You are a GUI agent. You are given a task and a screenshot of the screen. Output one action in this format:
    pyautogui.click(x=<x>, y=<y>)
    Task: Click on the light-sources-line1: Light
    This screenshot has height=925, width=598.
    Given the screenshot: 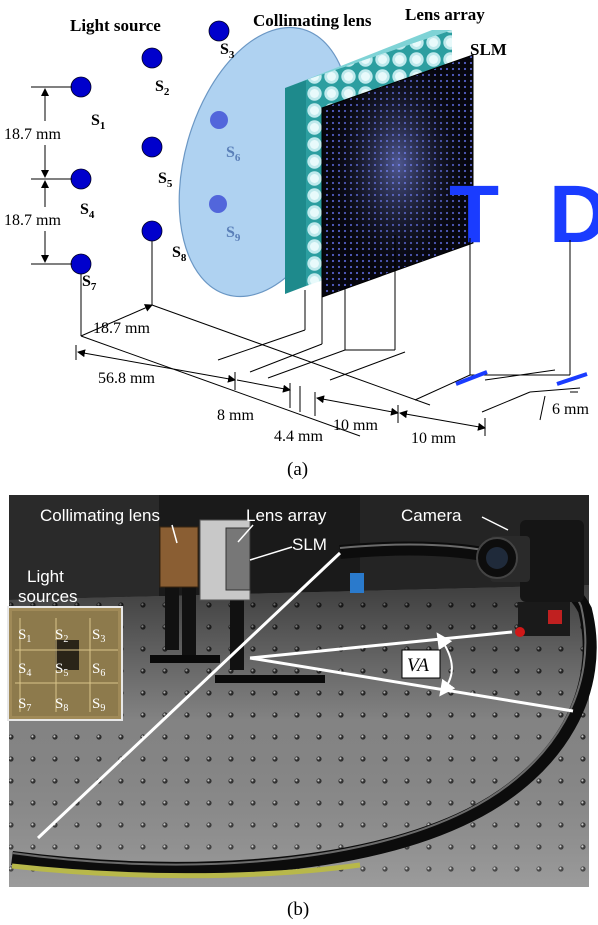 What is the action you would take?
    pyautogui.click(x=45, y=576)
    